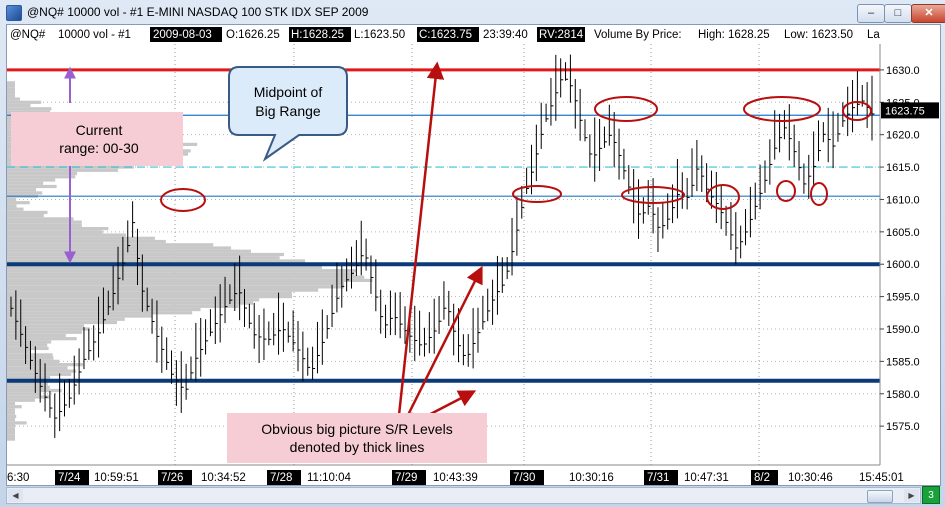  Describe the element at coordinates (658, 478) in the screenshot. I see `x-date-label: 7/31` at that location.